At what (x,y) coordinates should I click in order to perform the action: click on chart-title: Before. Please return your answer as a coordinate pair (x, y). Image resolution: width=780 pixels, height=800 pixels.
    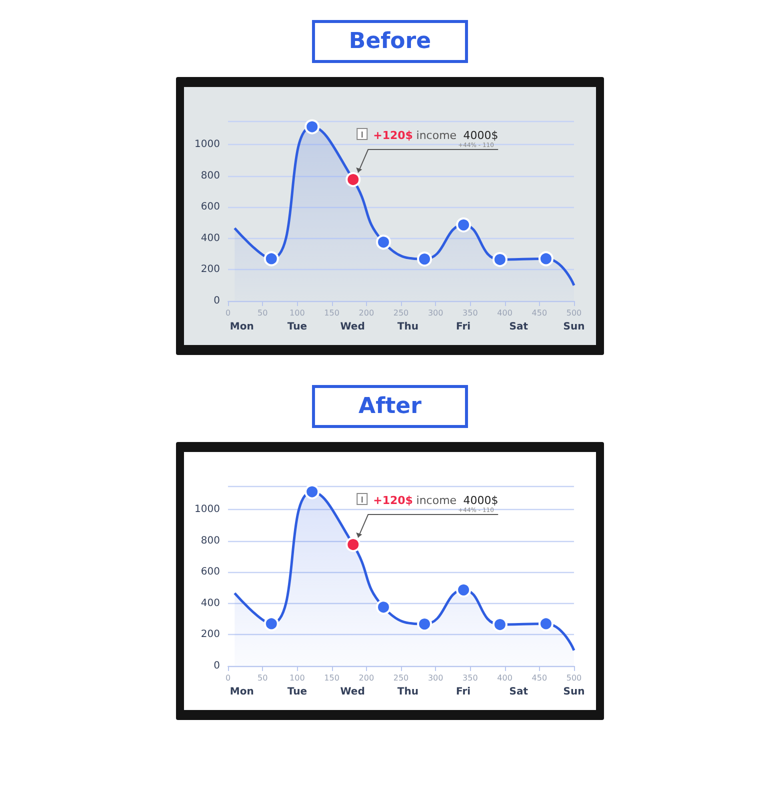
    Looking at the image, I should click on (390, 41).